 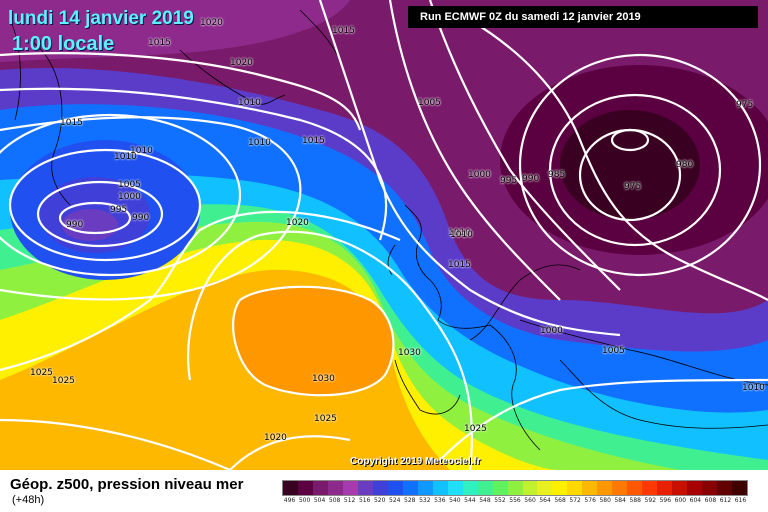 I want to click on legend-color-bar, so click(x=515, y=488).